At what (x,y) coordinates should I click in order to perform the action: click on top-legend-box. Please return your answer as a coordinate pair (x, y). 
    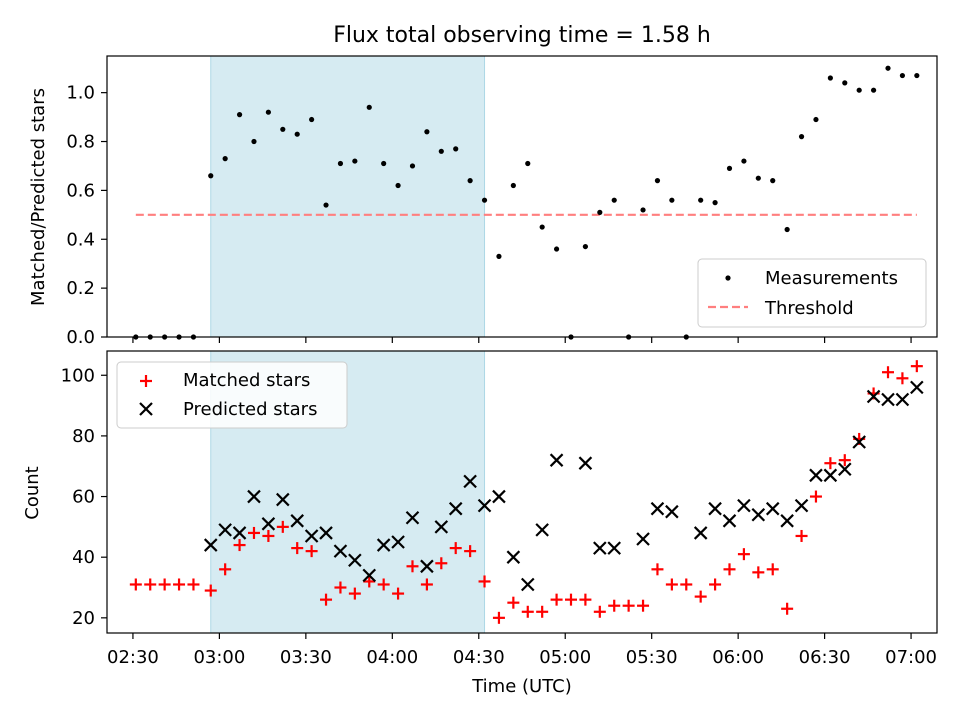
    Looking at the image, I should click on (812, 293).